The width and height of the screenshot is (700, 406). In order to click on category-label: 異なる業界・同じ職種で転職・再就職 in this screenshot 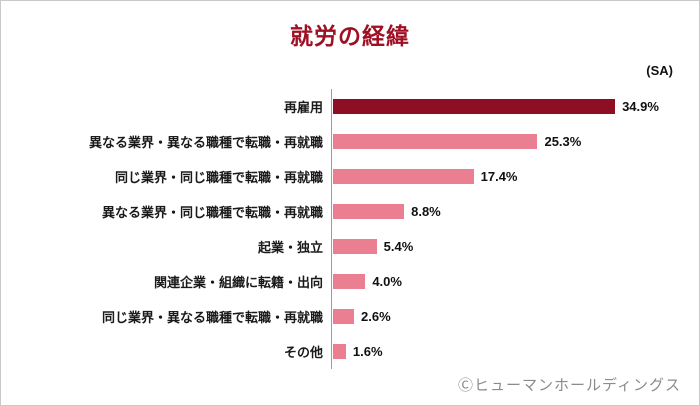, I will do `click(212, 212)`.